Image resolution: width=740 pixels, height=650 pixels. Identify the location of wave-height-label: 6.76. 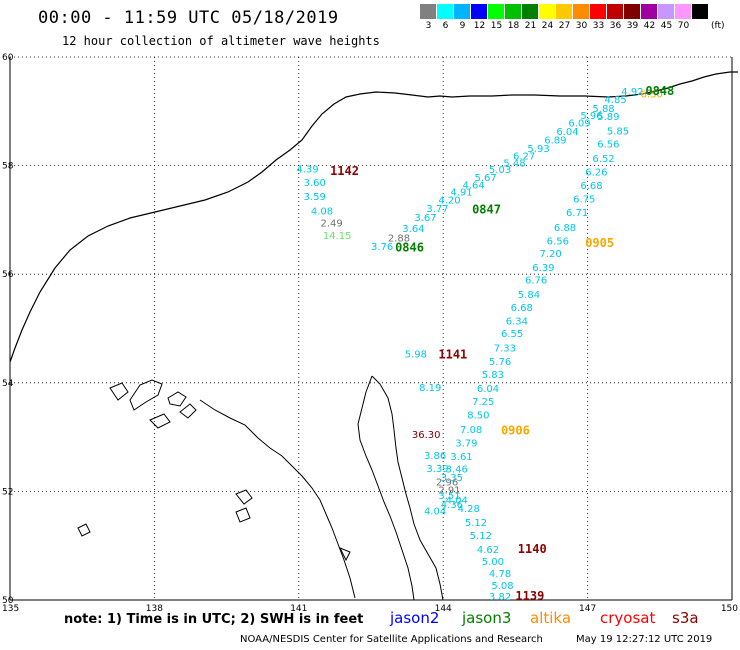
(536, 280).